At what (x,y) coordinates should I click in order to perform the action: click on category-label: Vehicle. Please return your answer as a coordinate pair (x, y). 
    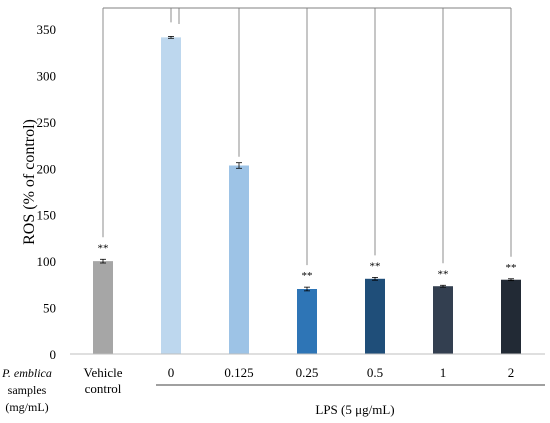
    Looking at the image, I should click on (103, 372).